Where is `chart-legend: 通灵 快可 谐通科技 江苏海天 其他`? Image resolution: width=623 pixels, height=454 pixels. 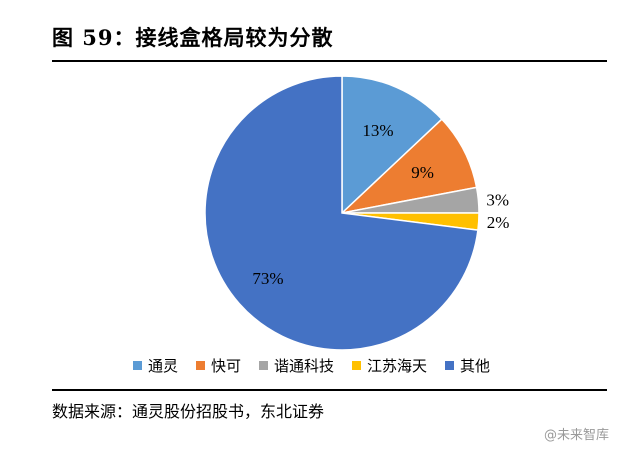 chart-legend: 通灵 快可 谐通科技 江苏海天 其他 is located at coordinates (311, 365).